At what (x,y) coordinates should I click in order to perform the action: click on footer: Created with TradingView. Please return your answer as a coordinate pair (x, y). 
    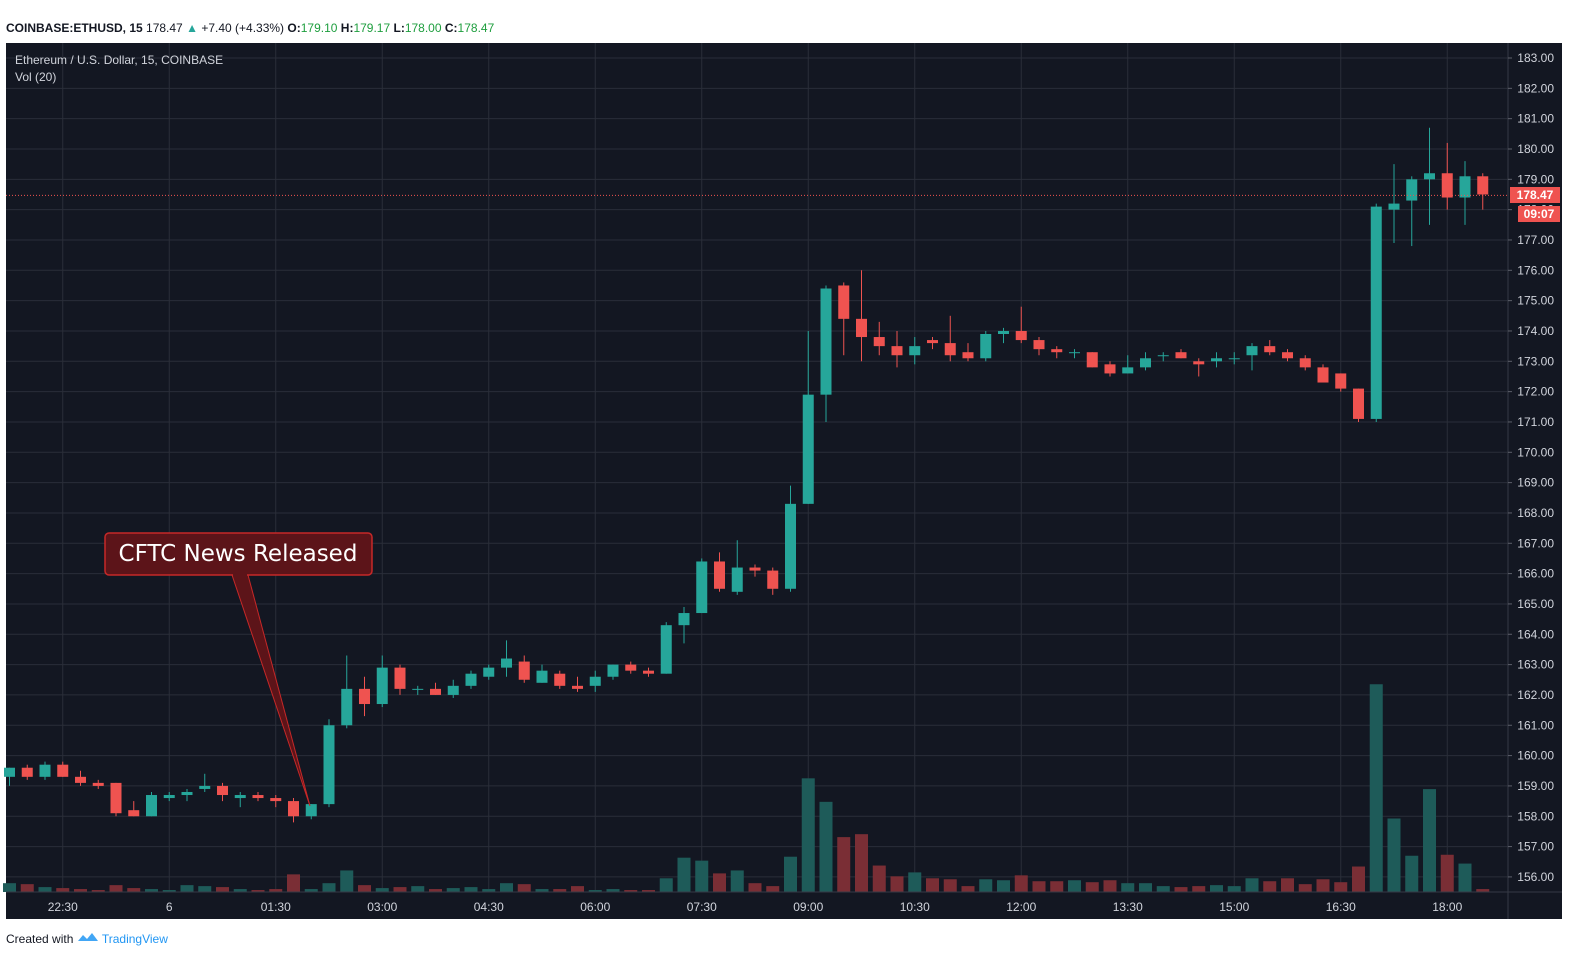
    Looking at the image, I should click on (87, 938).